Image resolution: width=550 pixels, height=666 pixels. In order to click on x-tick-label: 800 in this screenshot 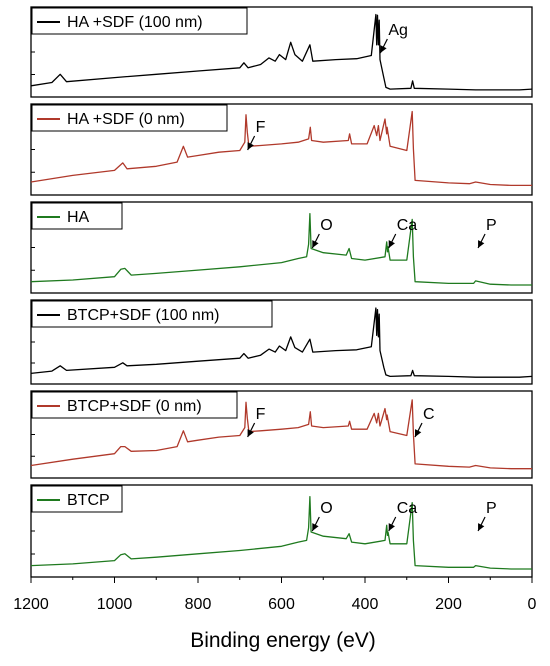, I will do `click(198, 604)`.